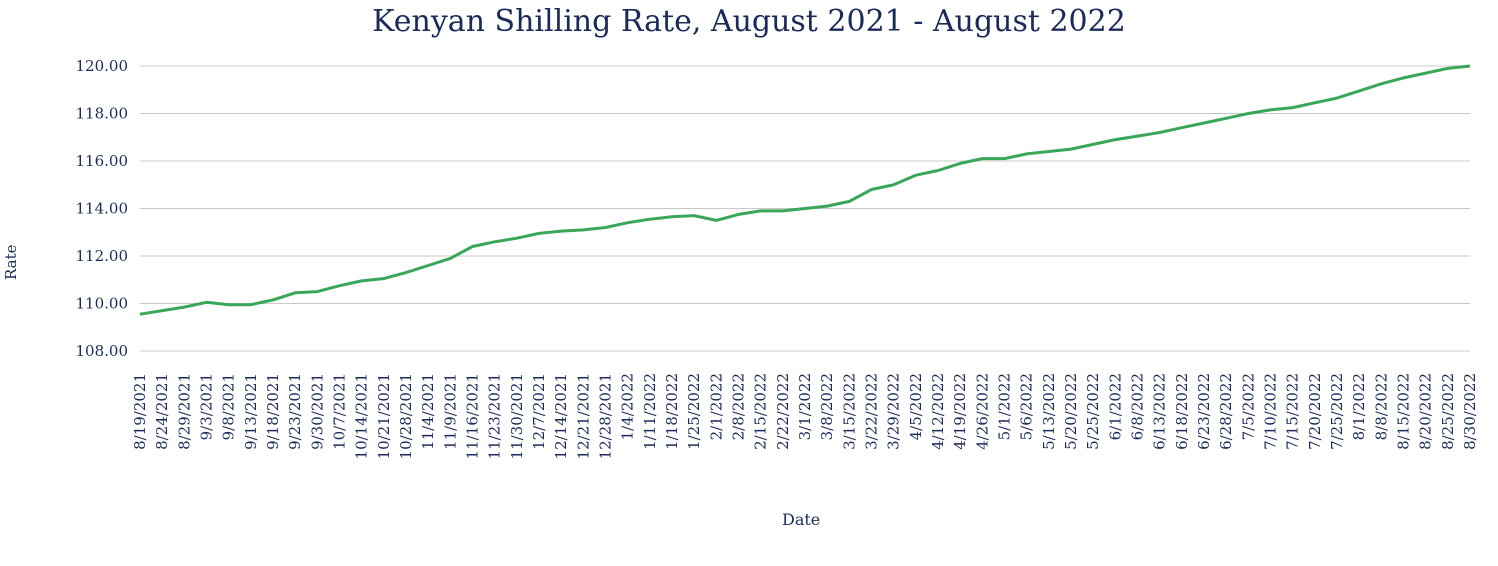 This screenshot has height=566, width=1498. Describe the element at coordinates (251, 411) in the screenshot. I see `x-tick-label: 9/13/2021` at that location.